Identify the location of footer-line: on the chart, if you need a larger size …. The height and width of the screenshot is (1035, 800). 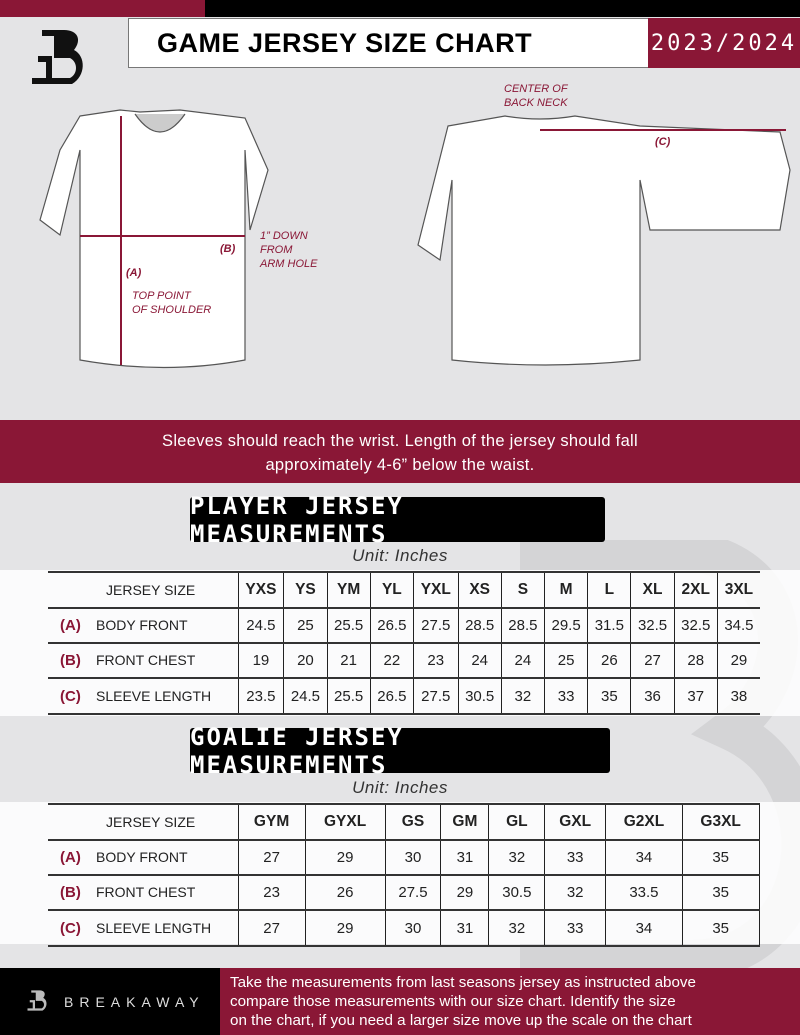
(461, 1020).